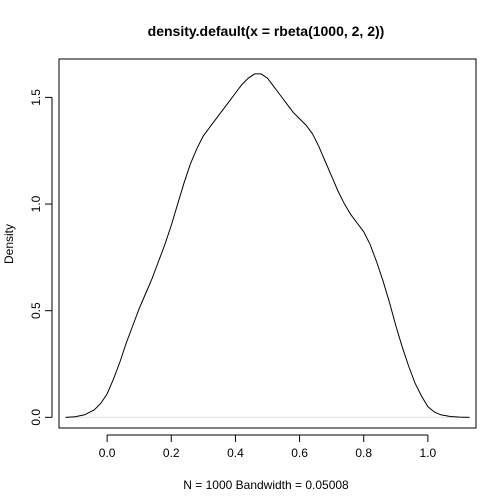  Describe the element at coordinates (36, 417) in the screenshot. I see `y-tick-label: 0.0` at that location.